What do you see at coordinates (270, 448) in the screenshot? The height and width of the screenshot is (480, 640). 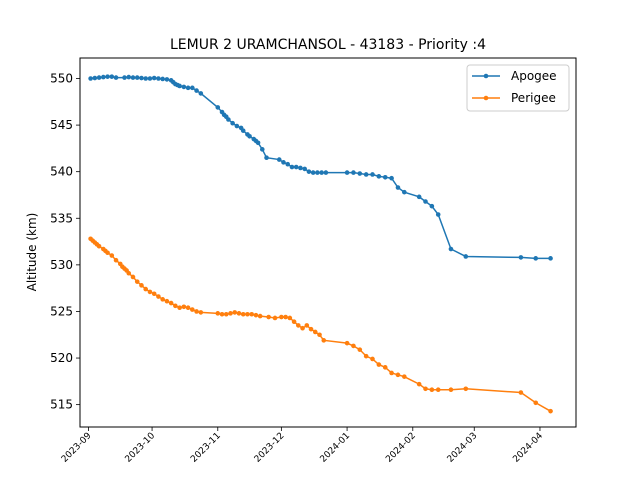 I see `x-tick-label: 2023-12` at bounding box center [270, 448].